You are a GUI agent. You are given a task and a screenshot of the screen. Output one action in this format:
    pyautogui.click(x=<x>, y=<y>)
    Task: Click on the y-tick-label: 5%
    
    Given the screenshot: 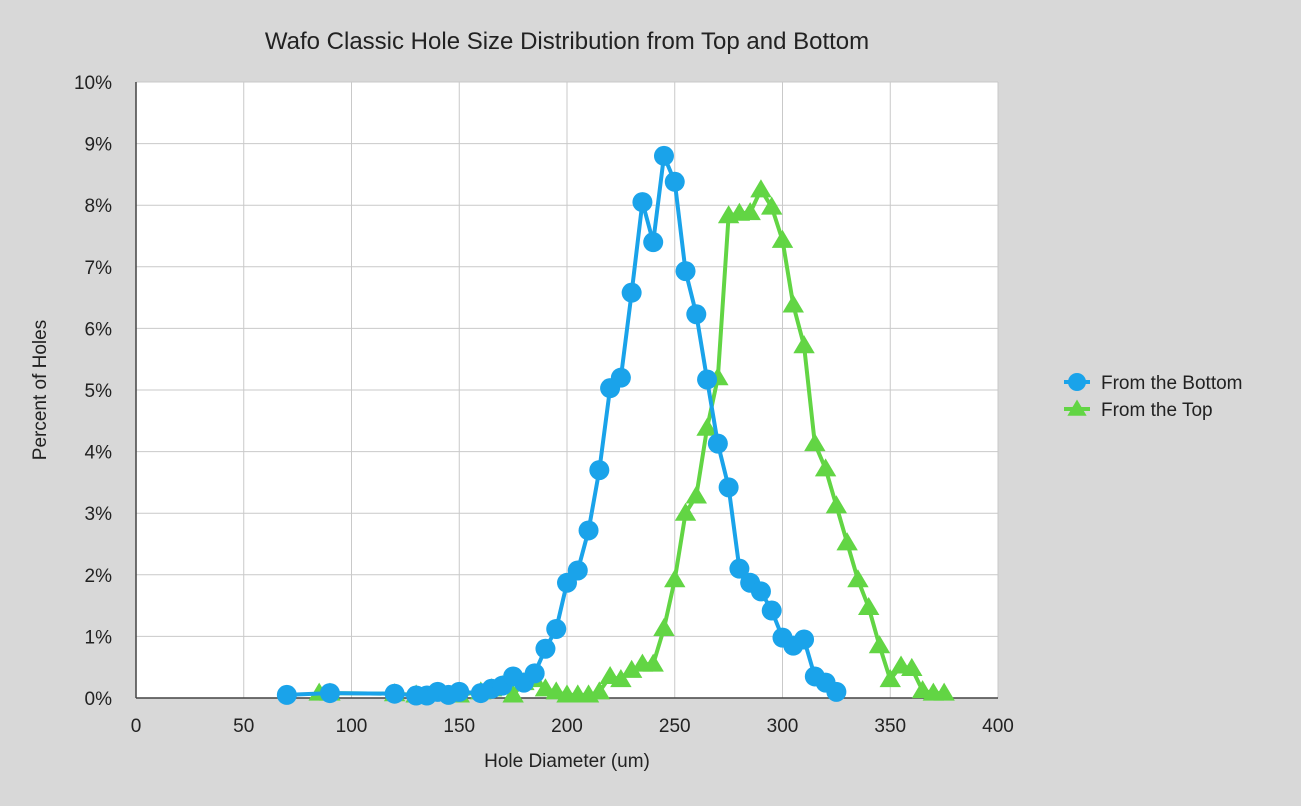 What is the action you would take?
    pyautogui.click(x=99, y=391)
    